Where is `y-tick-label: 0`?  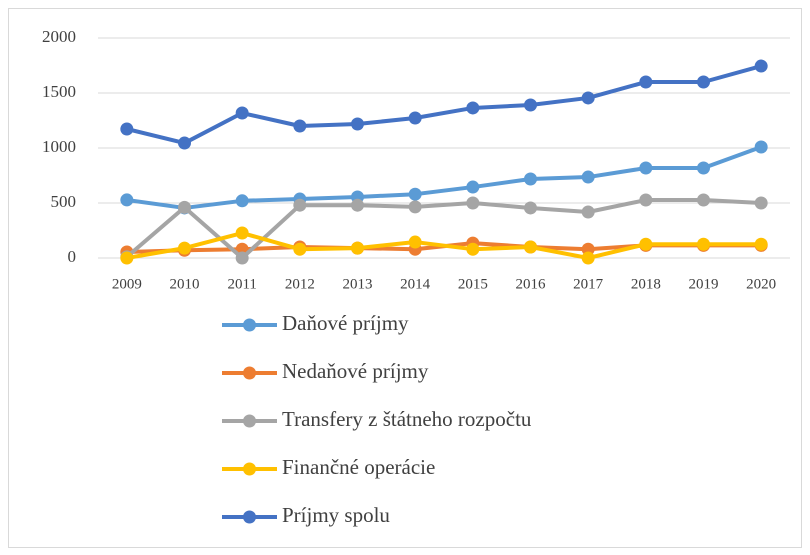
y-tick-label: 0 is located at coordinates (72, 256).